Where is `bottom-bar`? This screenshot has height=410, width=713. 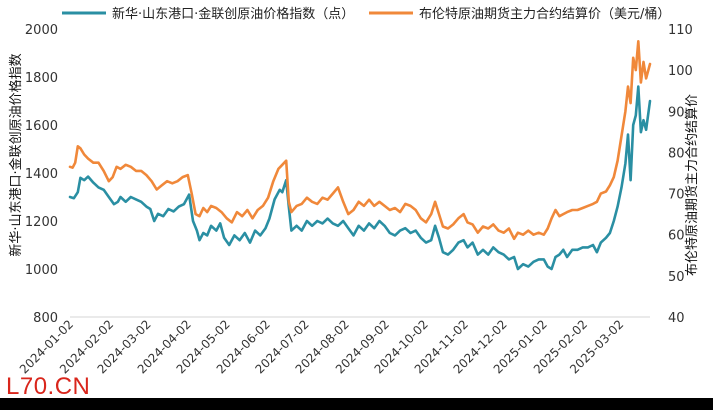
bottom-bar is located at coordinates (356, 404).